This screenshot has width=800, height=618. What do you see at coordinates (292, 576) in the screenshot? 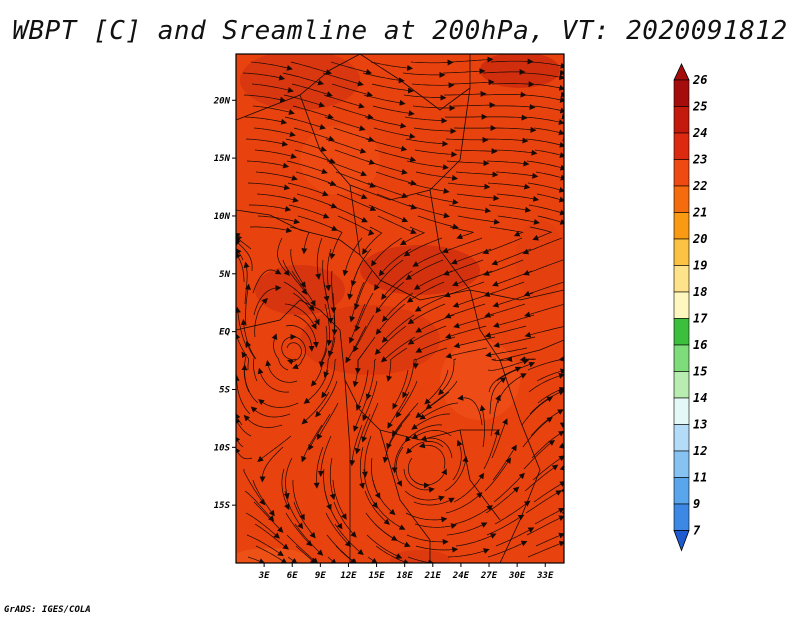
I see `lon-tick-label: 6E` at bounding box center [292, 576].